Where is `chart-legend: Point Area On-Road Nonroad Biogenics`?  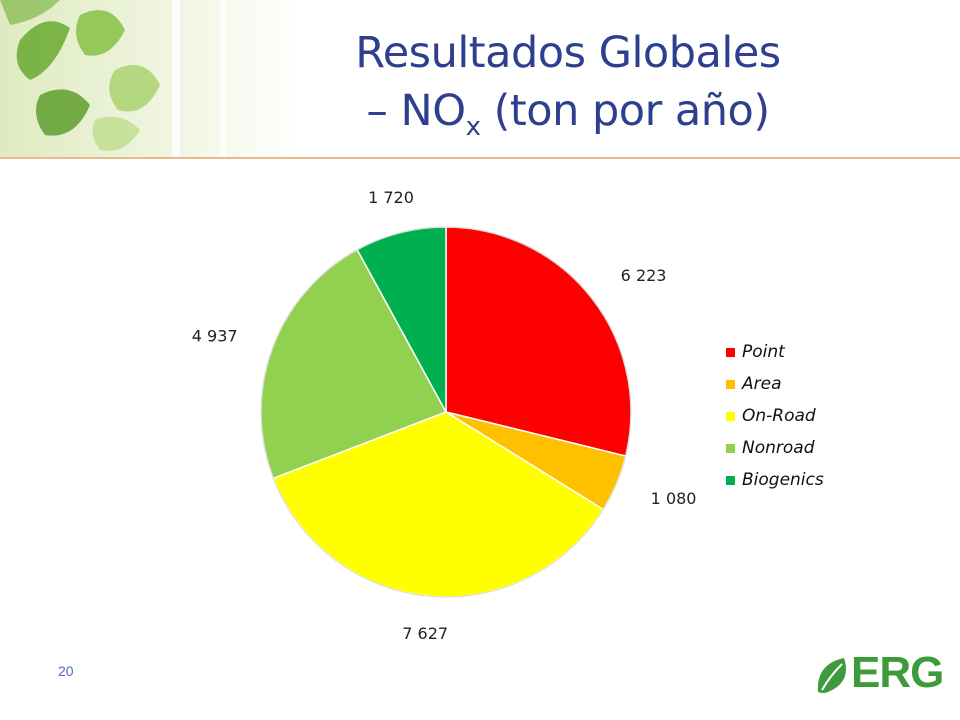
chart-legend: Point Area On-Road Nonroad Biogenics is located at coordinates (775, 416).